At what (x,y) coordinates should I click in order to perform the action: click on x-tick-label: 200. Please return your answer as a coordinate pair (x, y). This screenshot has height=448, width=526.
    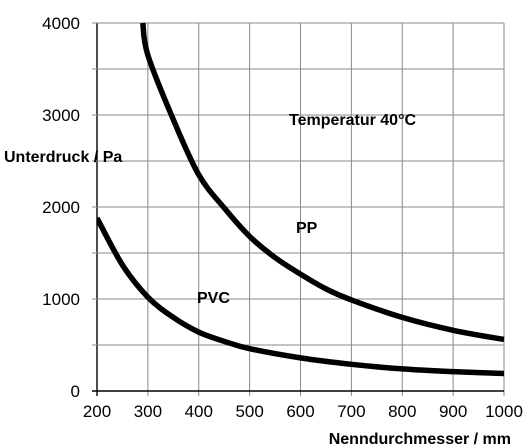
    Looking at the image, I should click on (97, 411).